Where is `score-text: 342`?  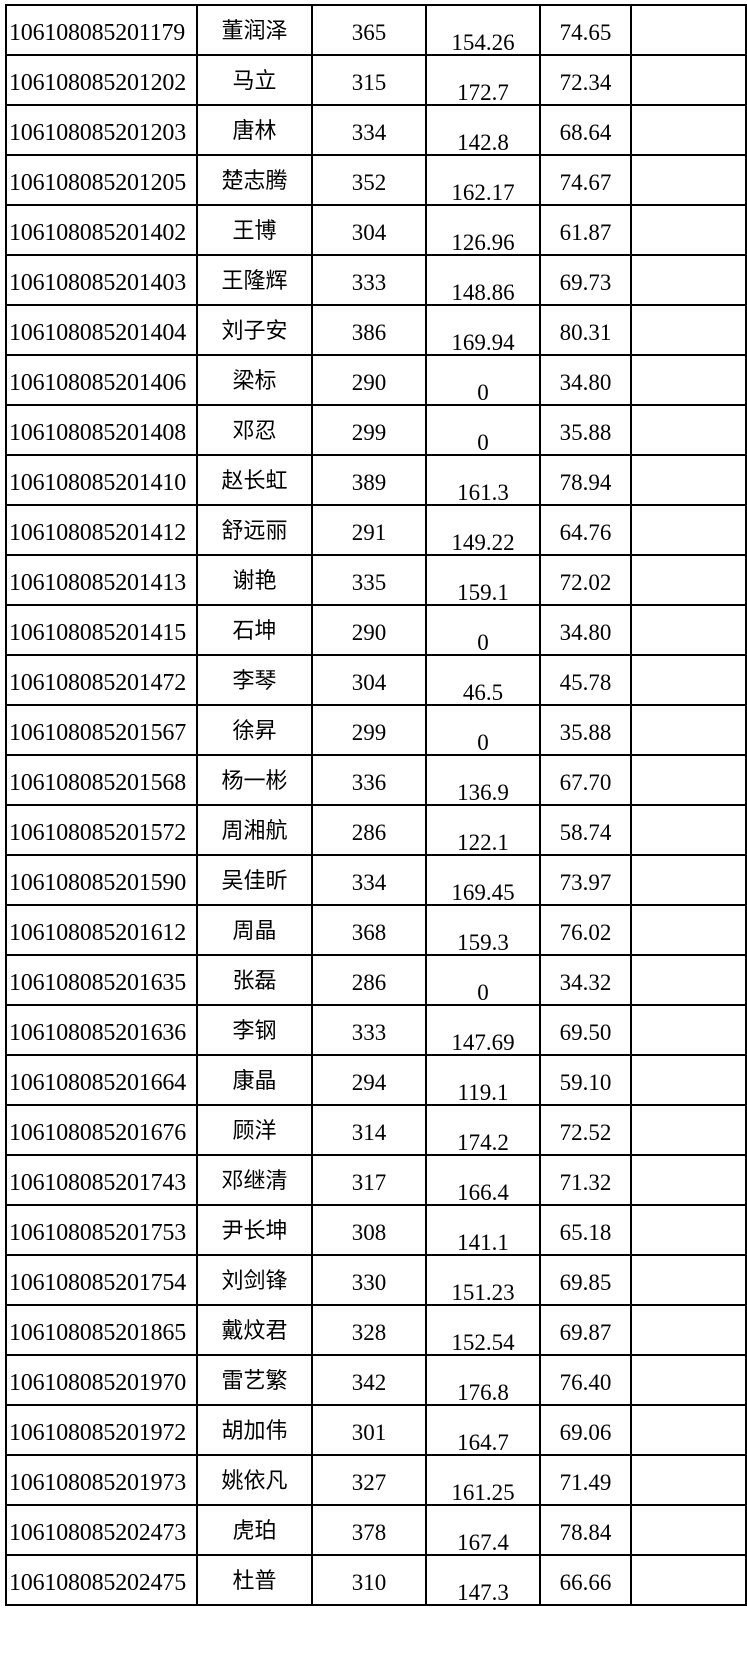
score-text: 342 is located at coordinates (369, 1382).